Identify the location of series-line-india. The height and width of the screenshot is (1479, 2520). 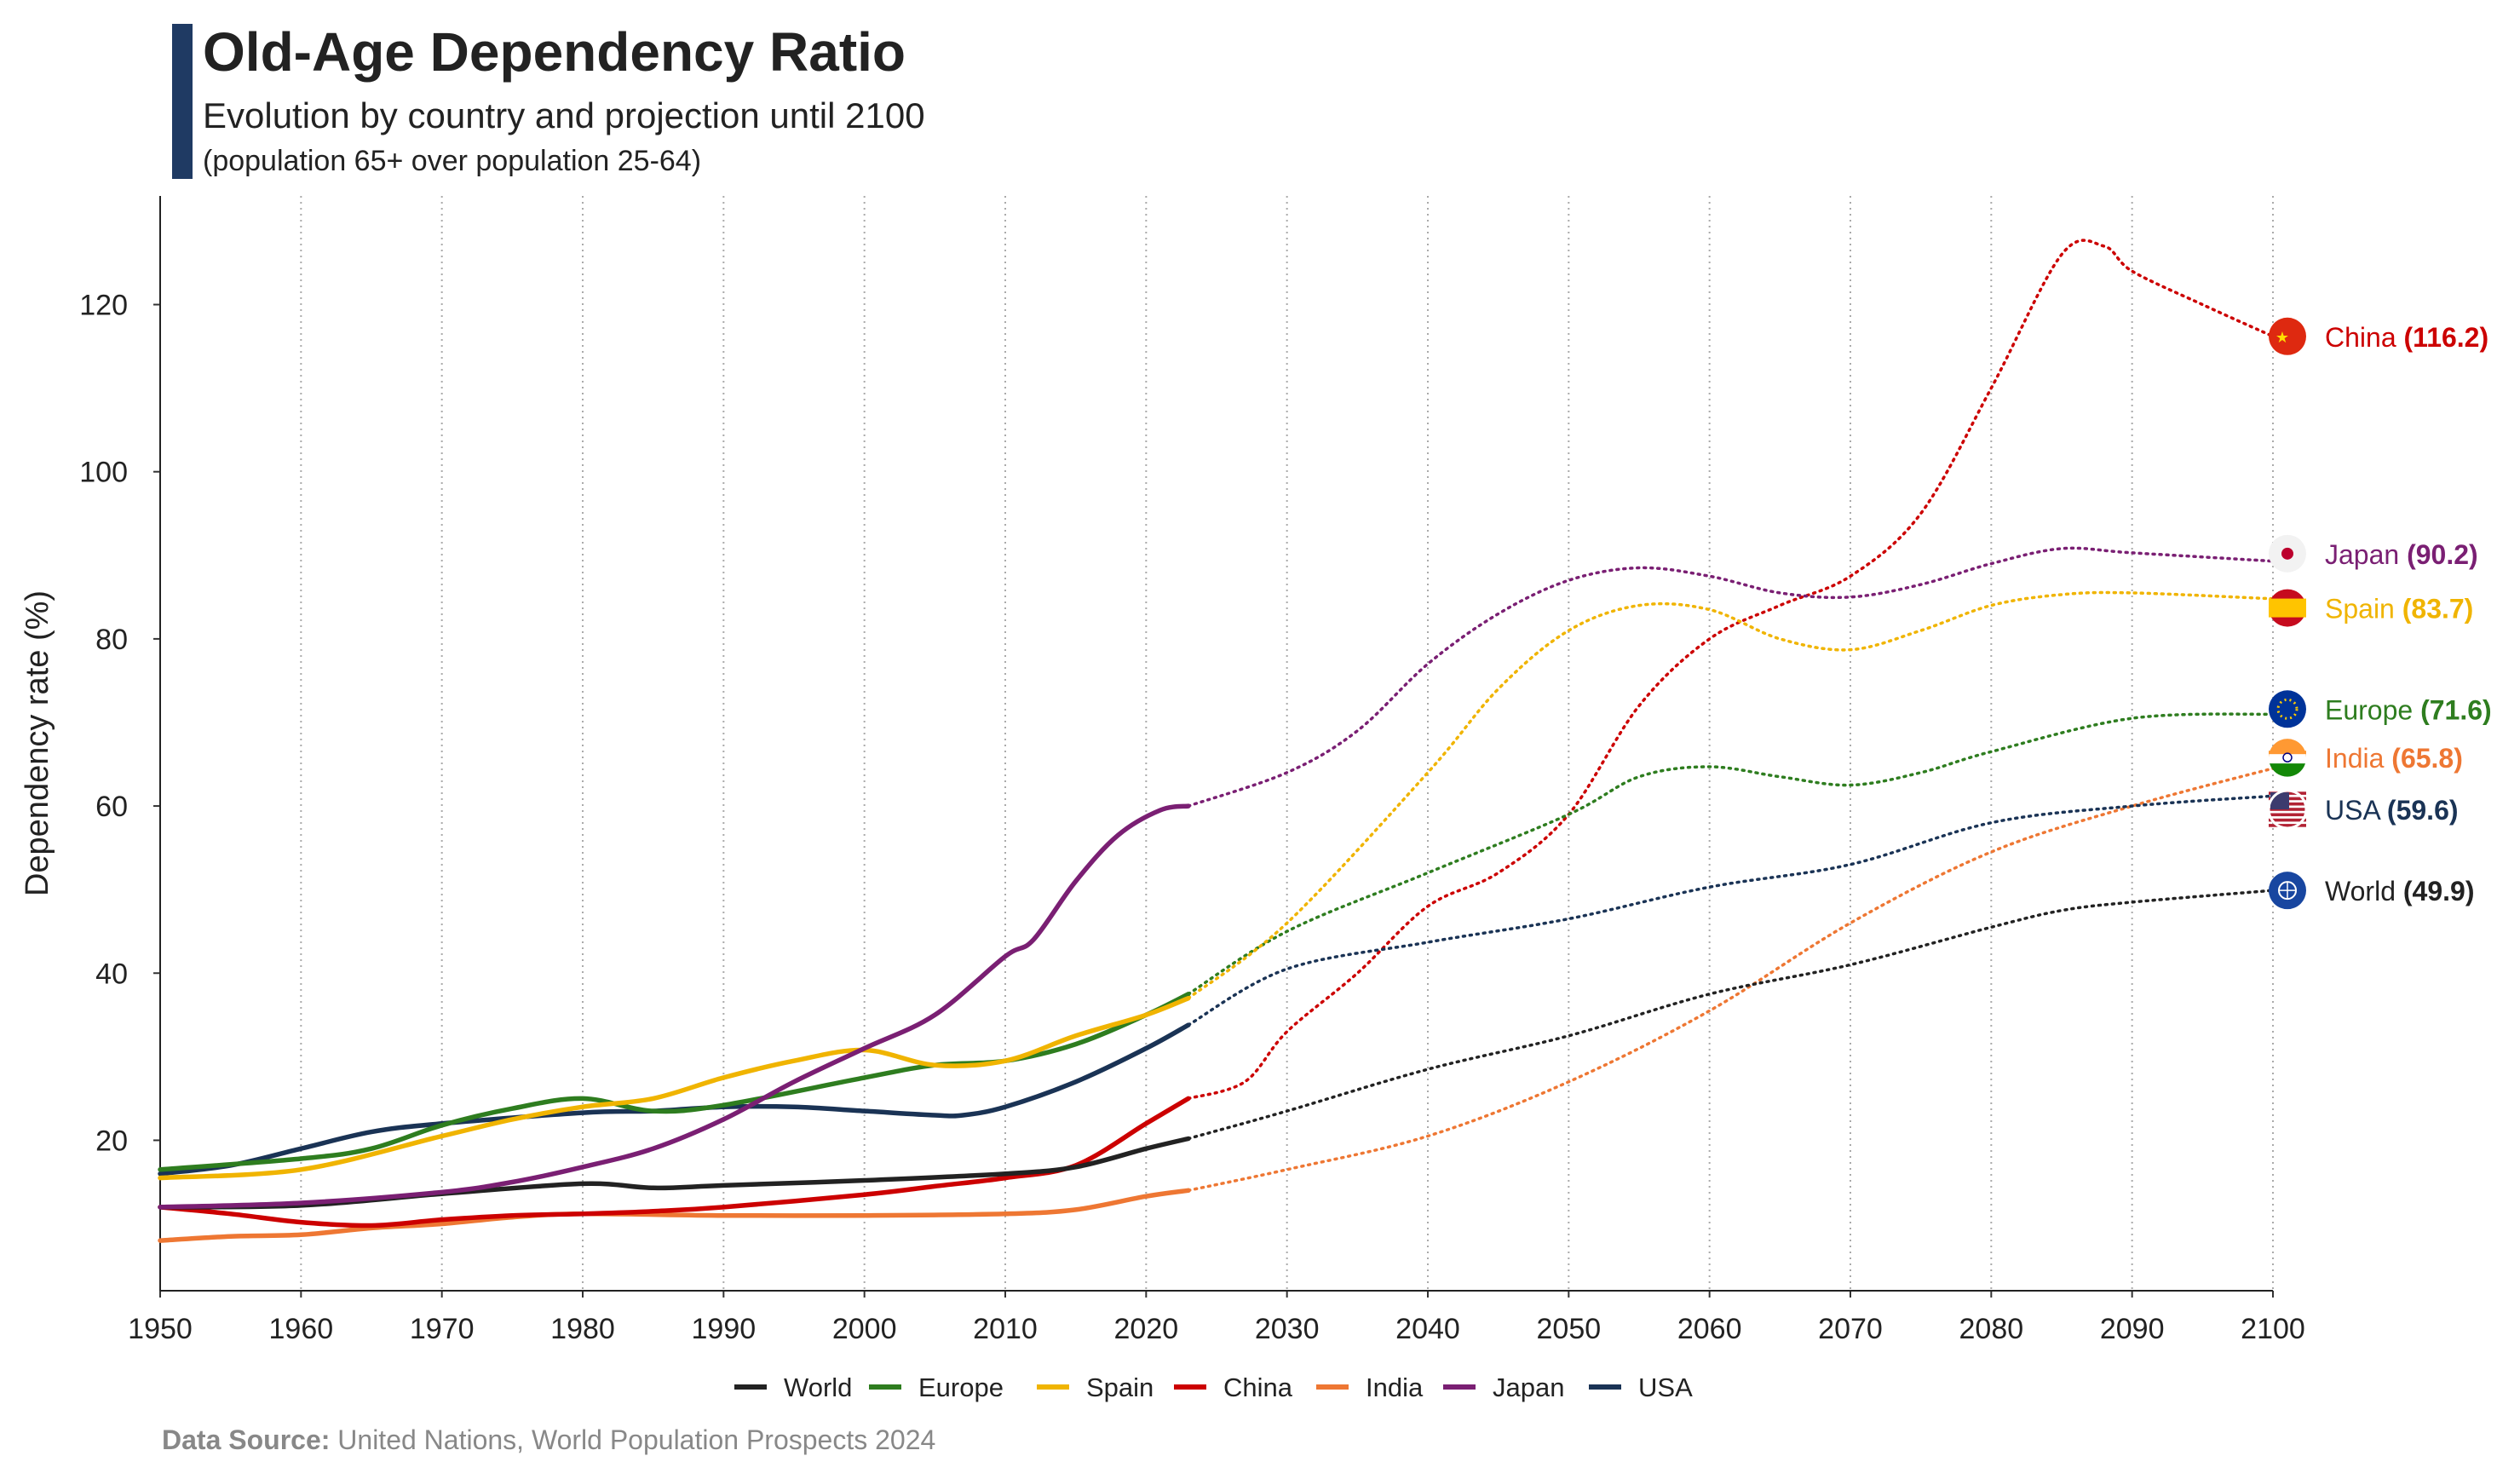
(674, 1215).